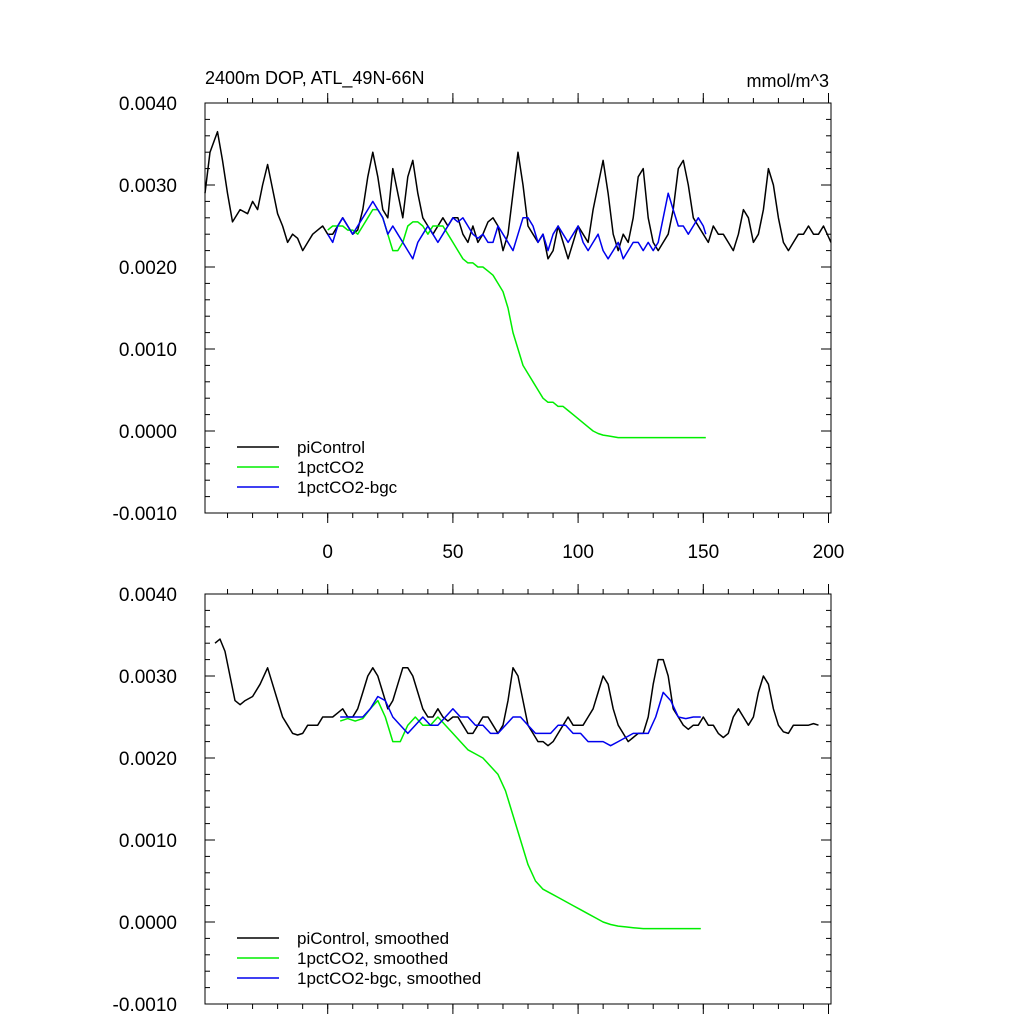 This screenshot has height=1024, width=1024. What do you see at coordinates (373, 938) in the screenshot?
I see `legend-label: piControl, smoothed` at bounding box center [373, 938].